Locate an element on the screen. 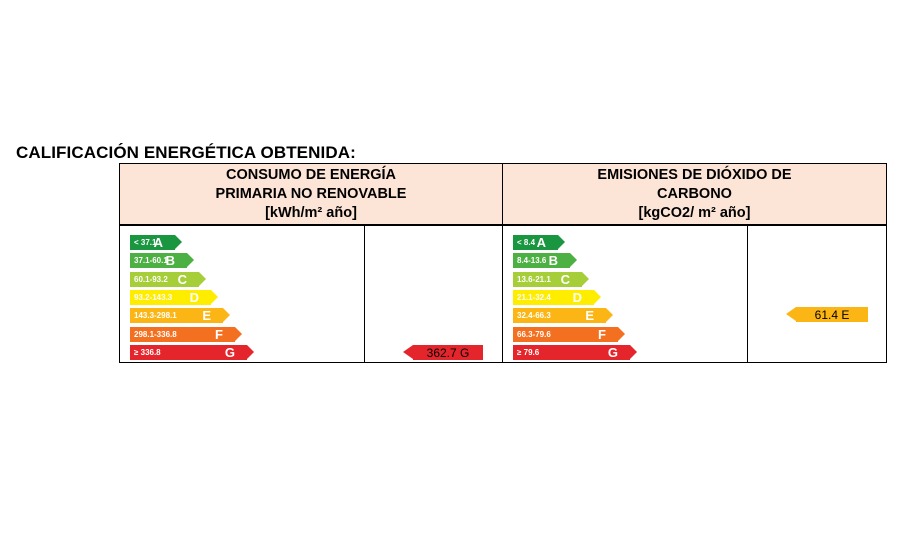 The height and width of the screenshot is (550, 913). energy-band-letter: A is located at coordinates (158, 242).